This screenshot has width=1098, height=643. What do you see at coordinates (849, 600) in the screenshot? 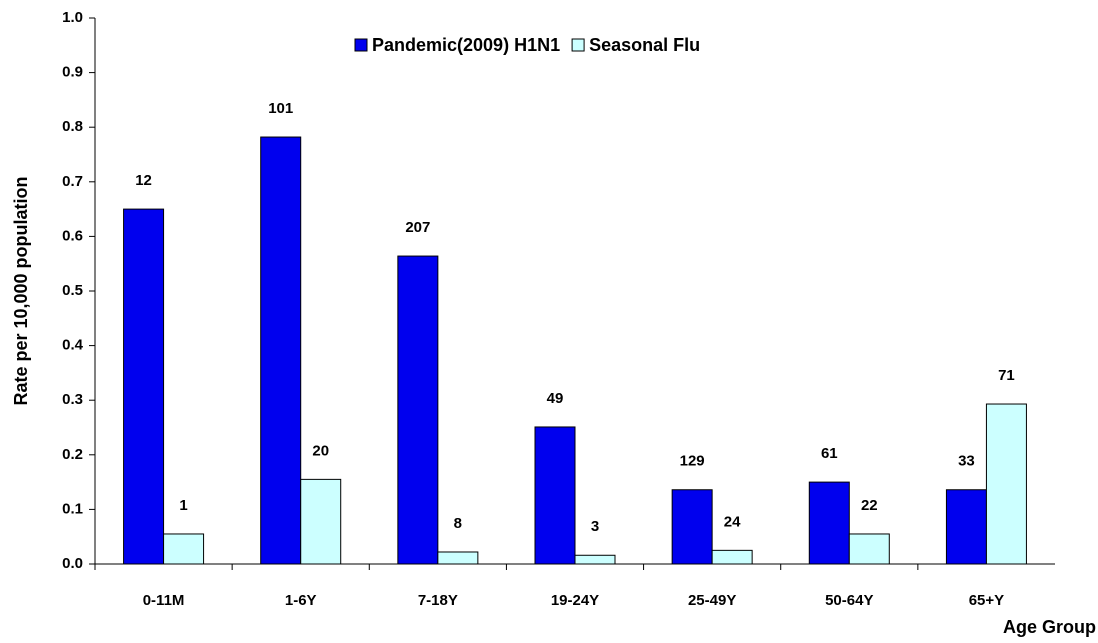
I see `x-tick-label: 50-64Y` at bounding box center [849, 600].